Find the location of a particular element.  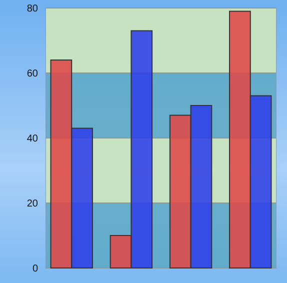

y-tick-label: 0 is located at coordinates (35, 269).